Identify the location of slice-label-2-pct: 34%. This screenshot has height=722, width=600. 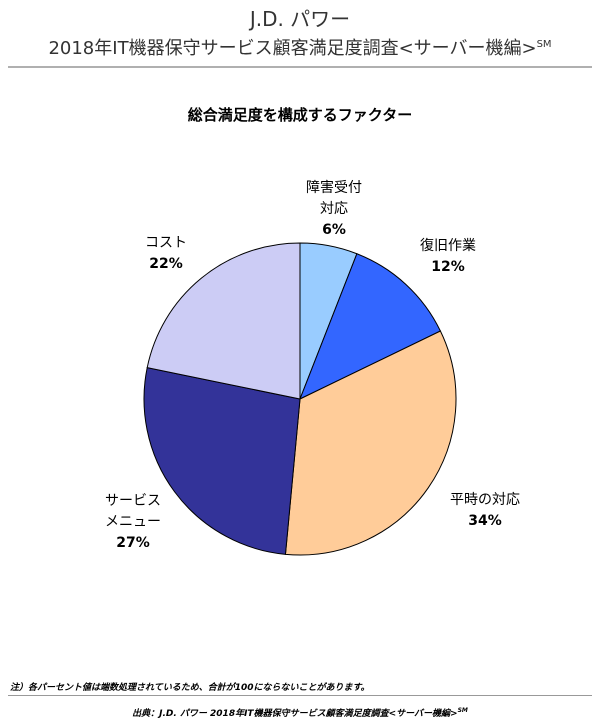
(485, 521).